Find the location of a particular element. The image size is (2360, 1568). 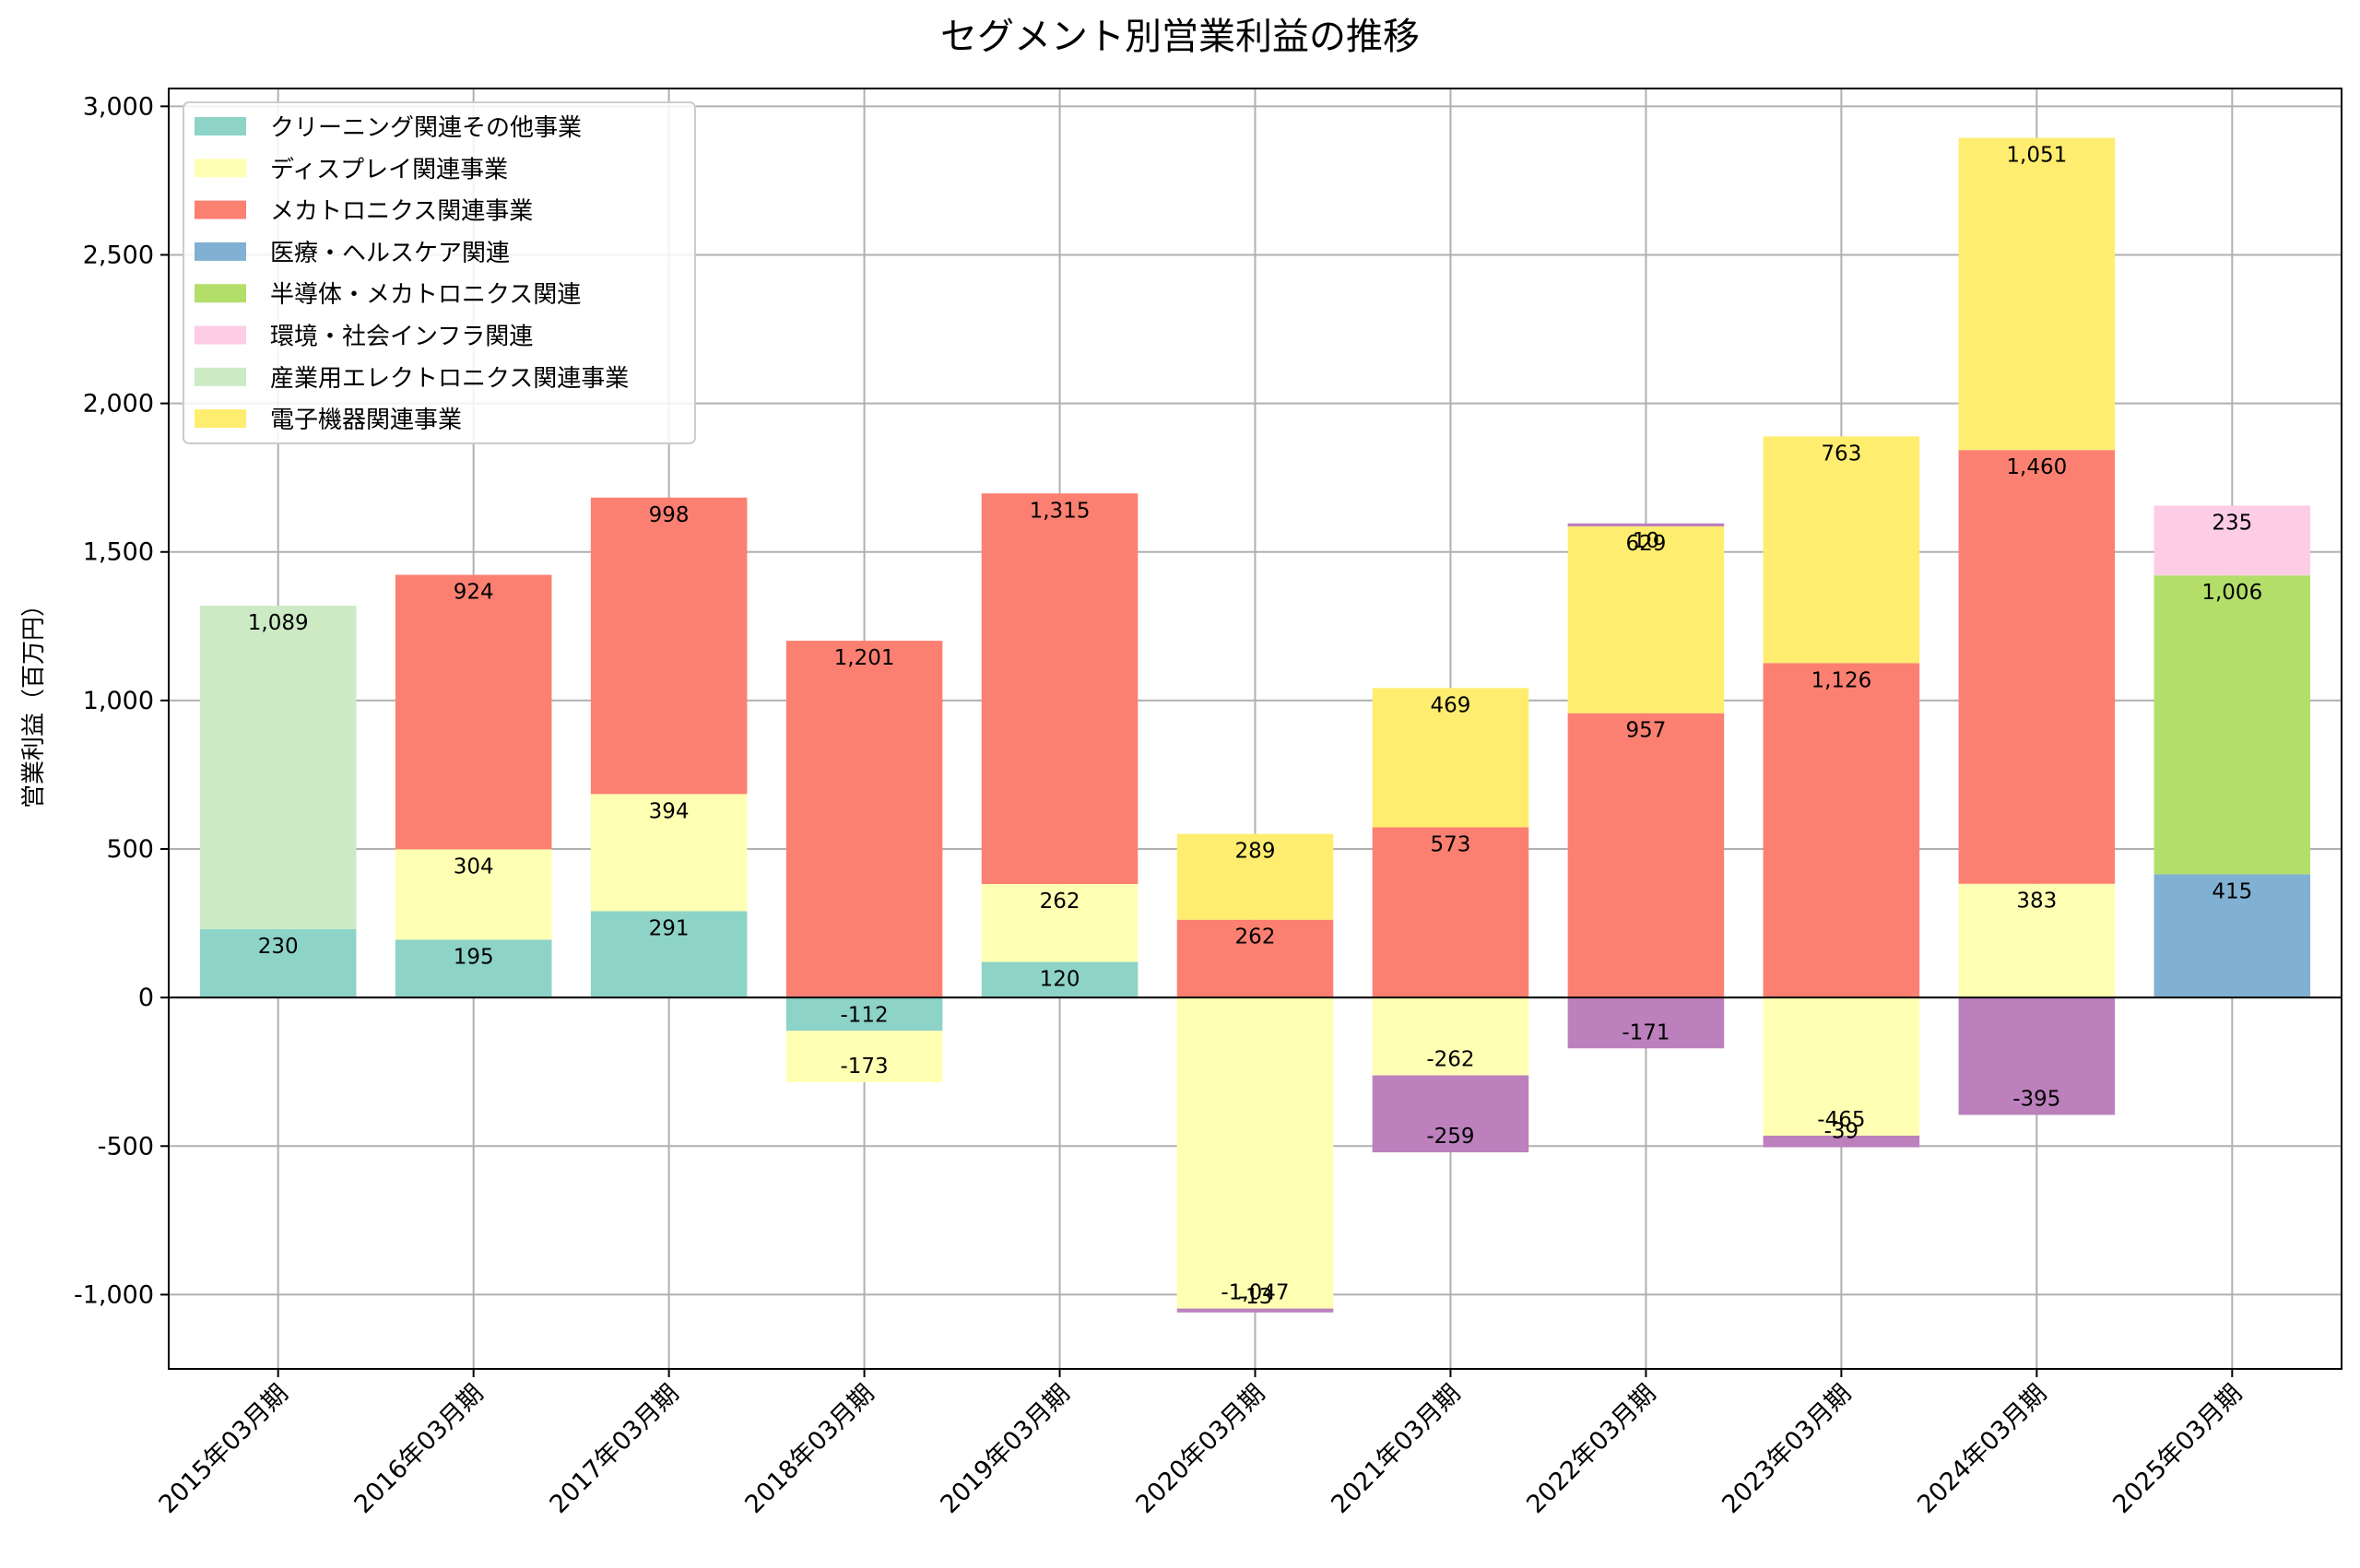

bar-value-label: -171 is located at coordinates (1646, 1032).